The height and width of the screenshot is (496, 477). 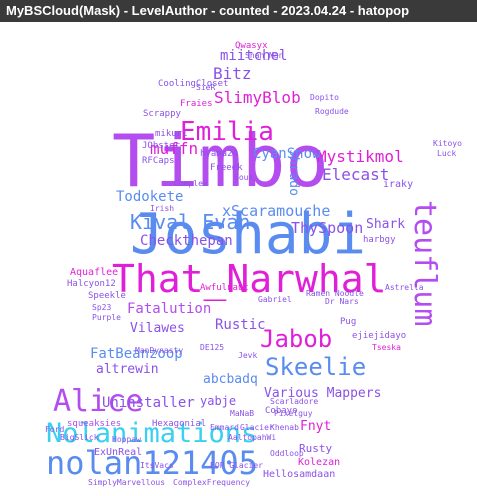 I want to click on word-sieh: SieR, so click(x=206, y=87).